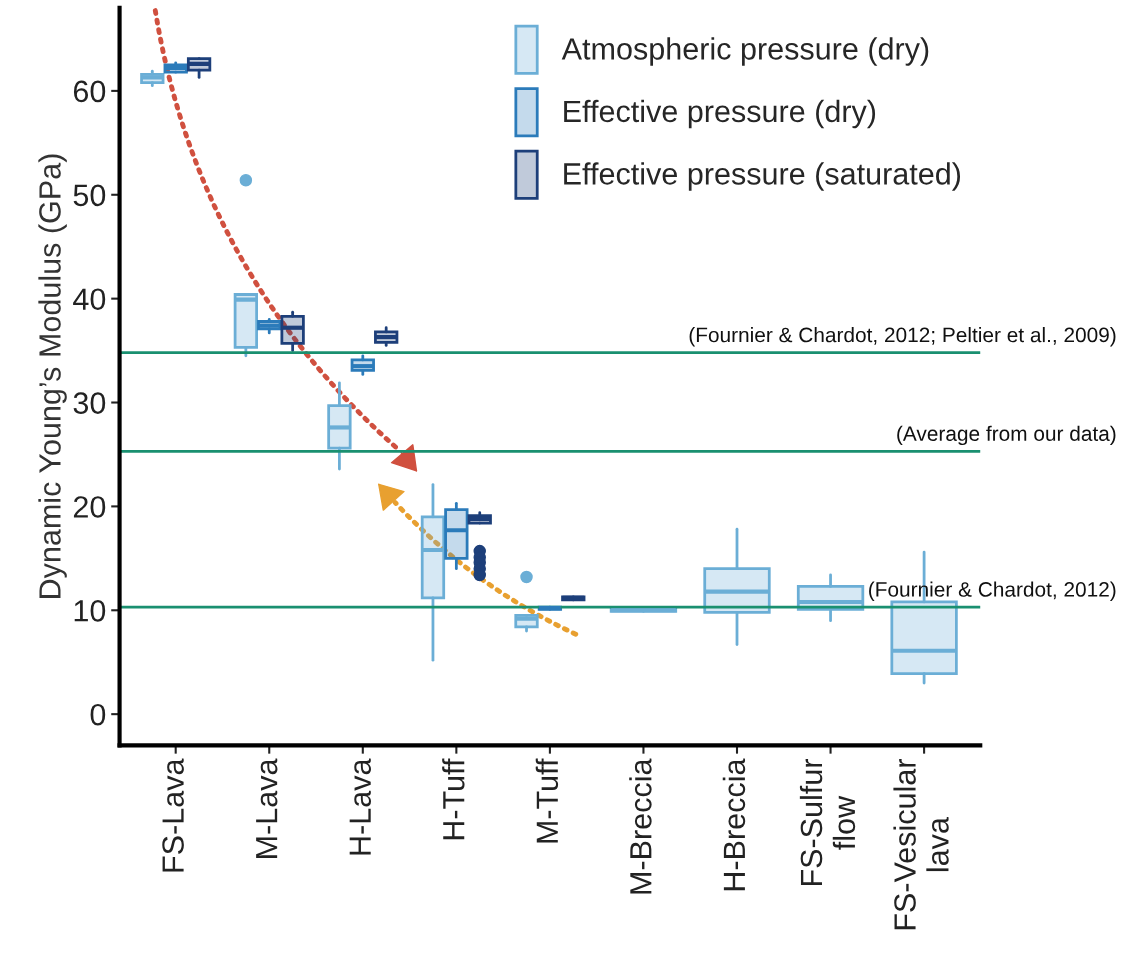 Image resolution: width=1128 pixels, height=973 pixels. Describe the element at coordinates (52, 376) in the screenshot. I see `y-axis-title: Dynamic Young’s Modulus (GPa)` at that location.